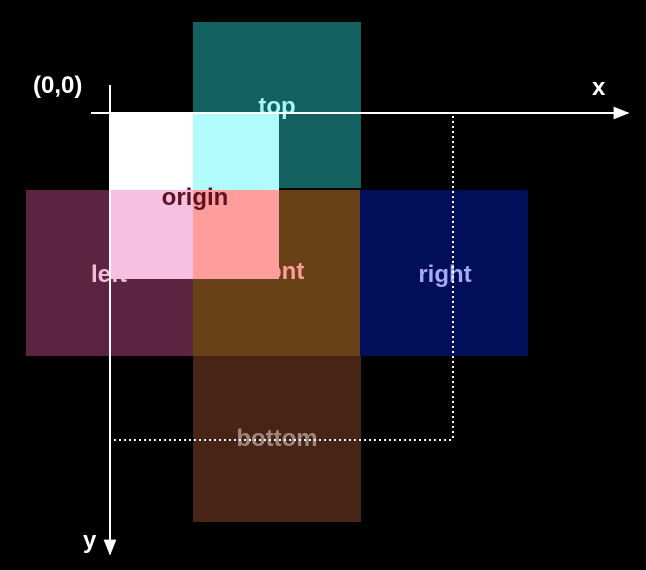 This screenshot has width=646, height=570. I want to click on origin-overlap-top, so click(236, 151).